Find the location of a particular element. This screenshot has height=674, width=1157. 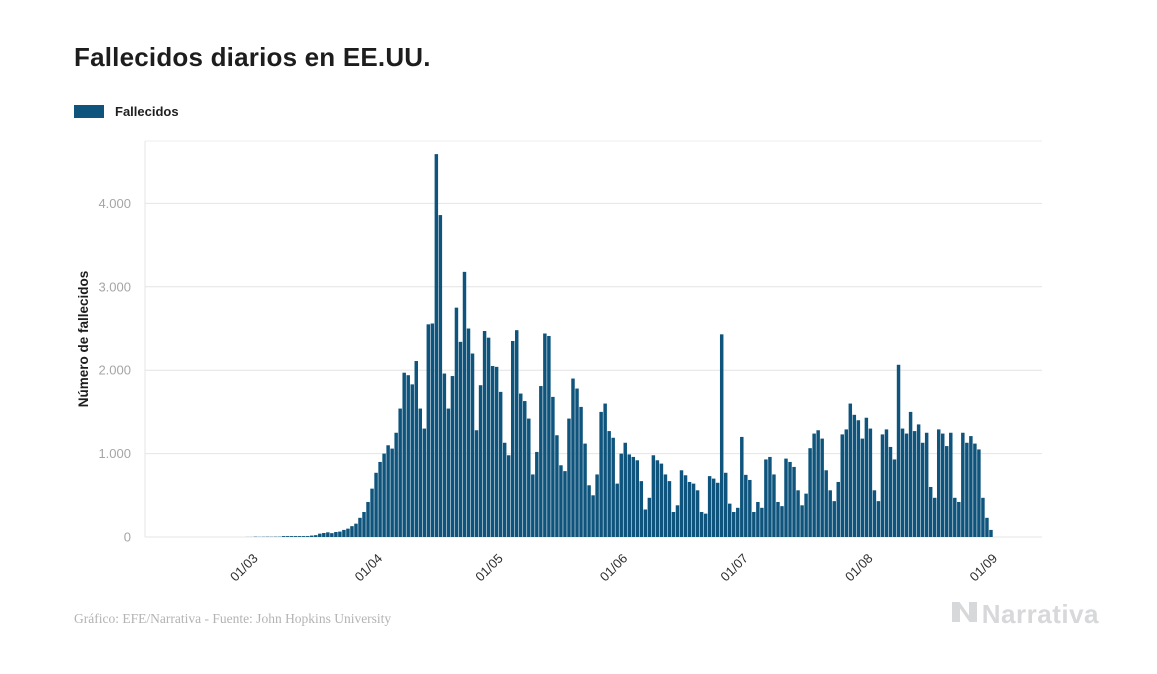

svg-text: 01/09 is located at coordinates (984, 568).